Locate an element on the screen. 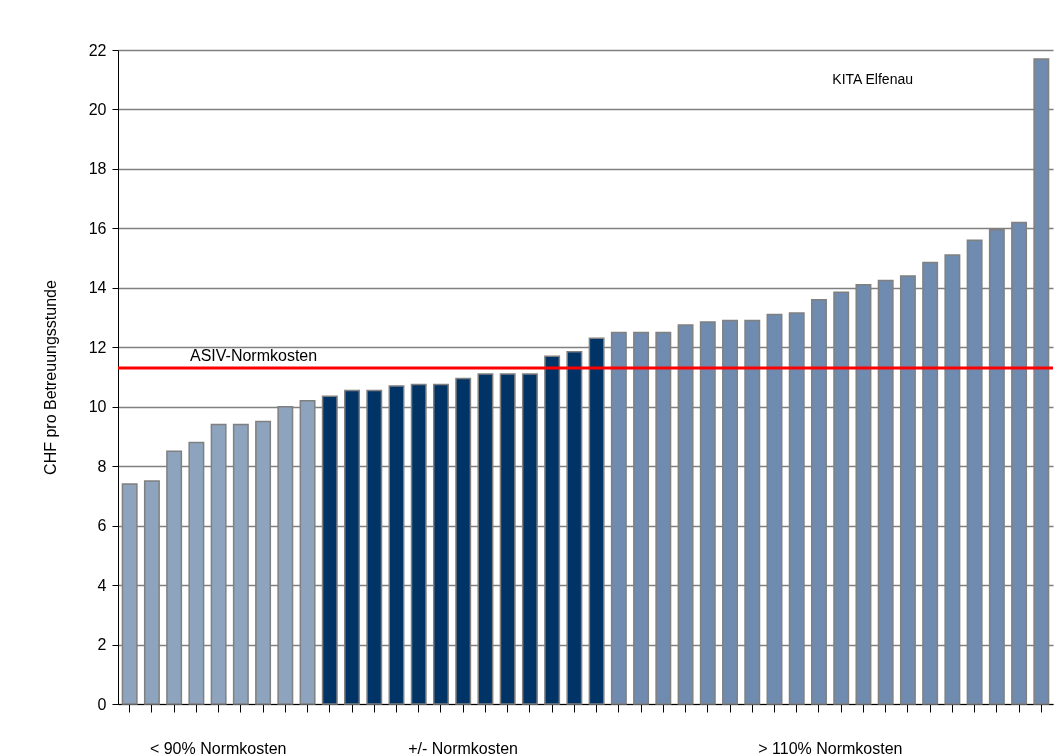 The image size is (1061, 756). text: < 90% Normkosten is located at coordinates (218, 748).